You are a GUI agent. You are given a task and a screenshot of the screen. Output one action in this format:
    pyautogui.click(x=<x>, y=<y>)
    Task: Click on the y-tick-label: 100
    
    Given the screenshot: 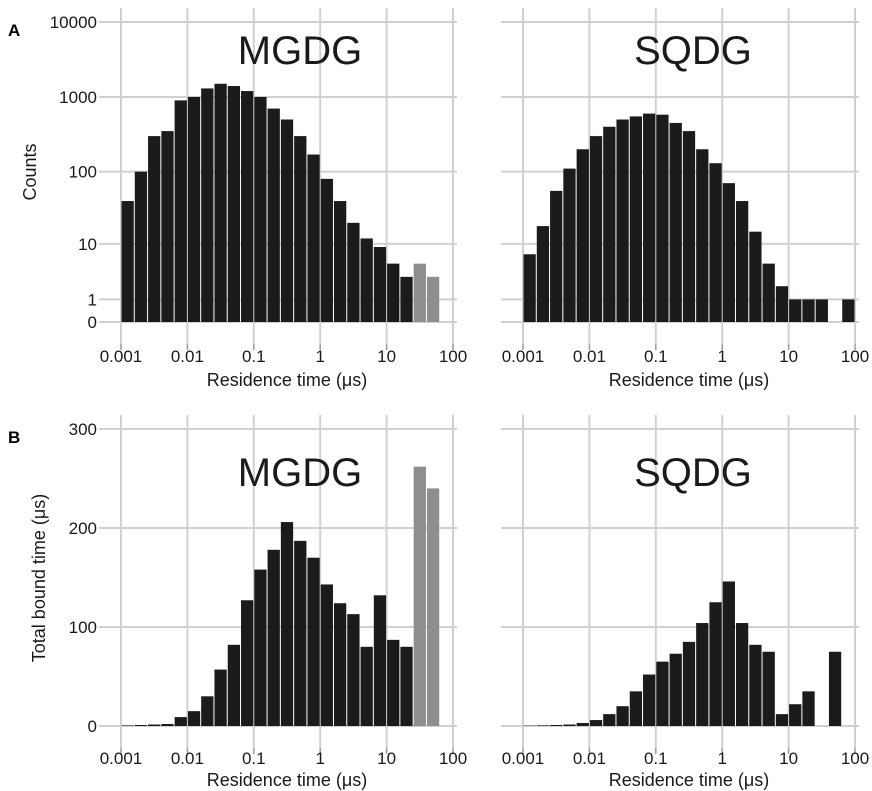 What is the action you would take?
    pyautogui.click(x=83, y=627)
    